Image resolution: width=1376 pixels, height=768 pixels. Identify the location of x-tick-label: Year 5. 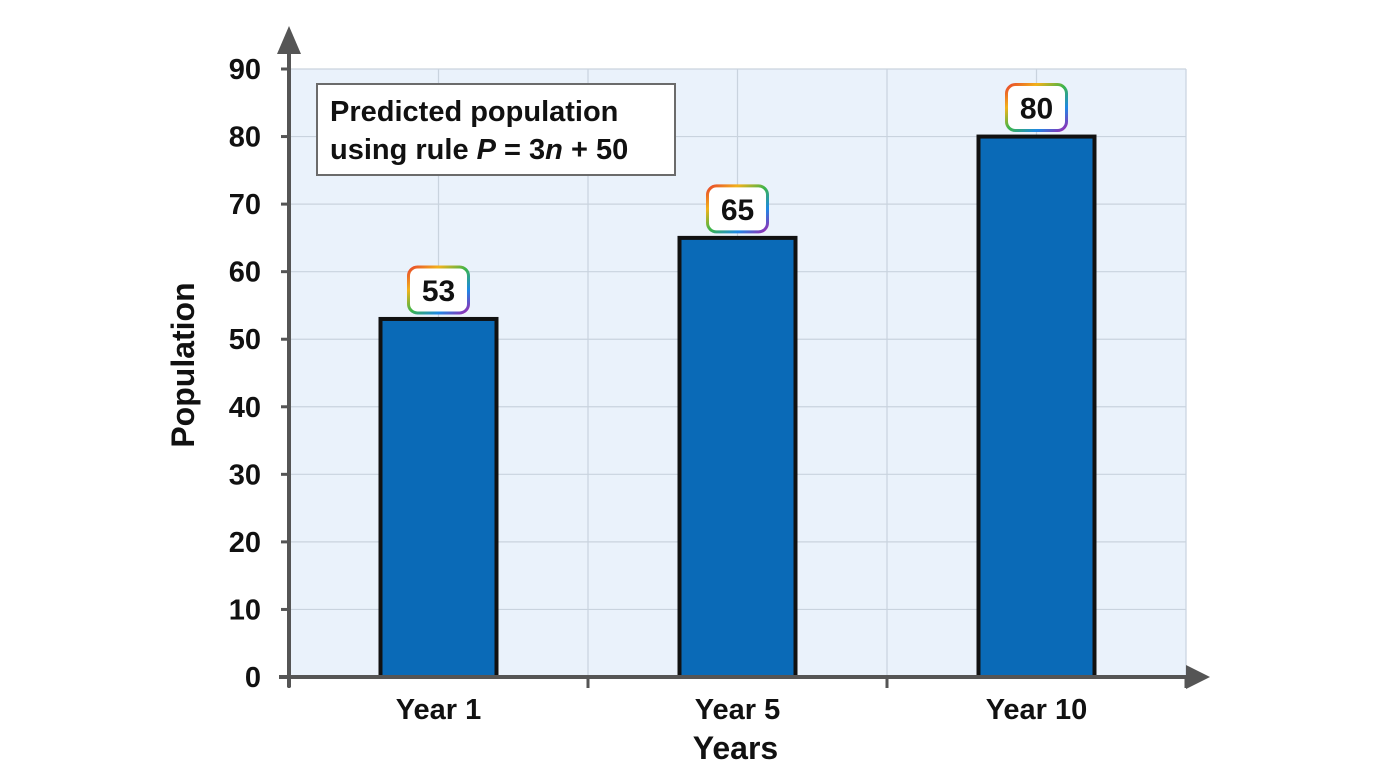
(737, 710).